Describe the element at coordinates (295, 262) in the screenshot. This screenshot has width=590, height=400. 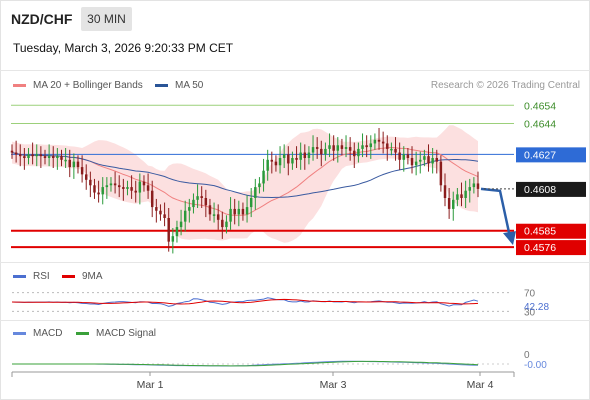
I see `rsi-divider` at that location.